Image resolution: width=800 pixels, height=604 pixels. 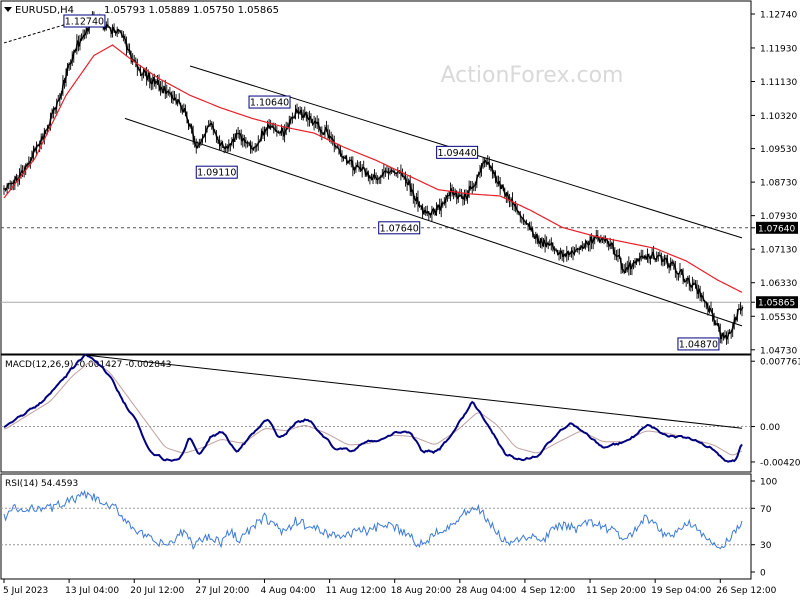 I want to click on price-y-tick-label: 1.09530, so click(x=778, y=150).